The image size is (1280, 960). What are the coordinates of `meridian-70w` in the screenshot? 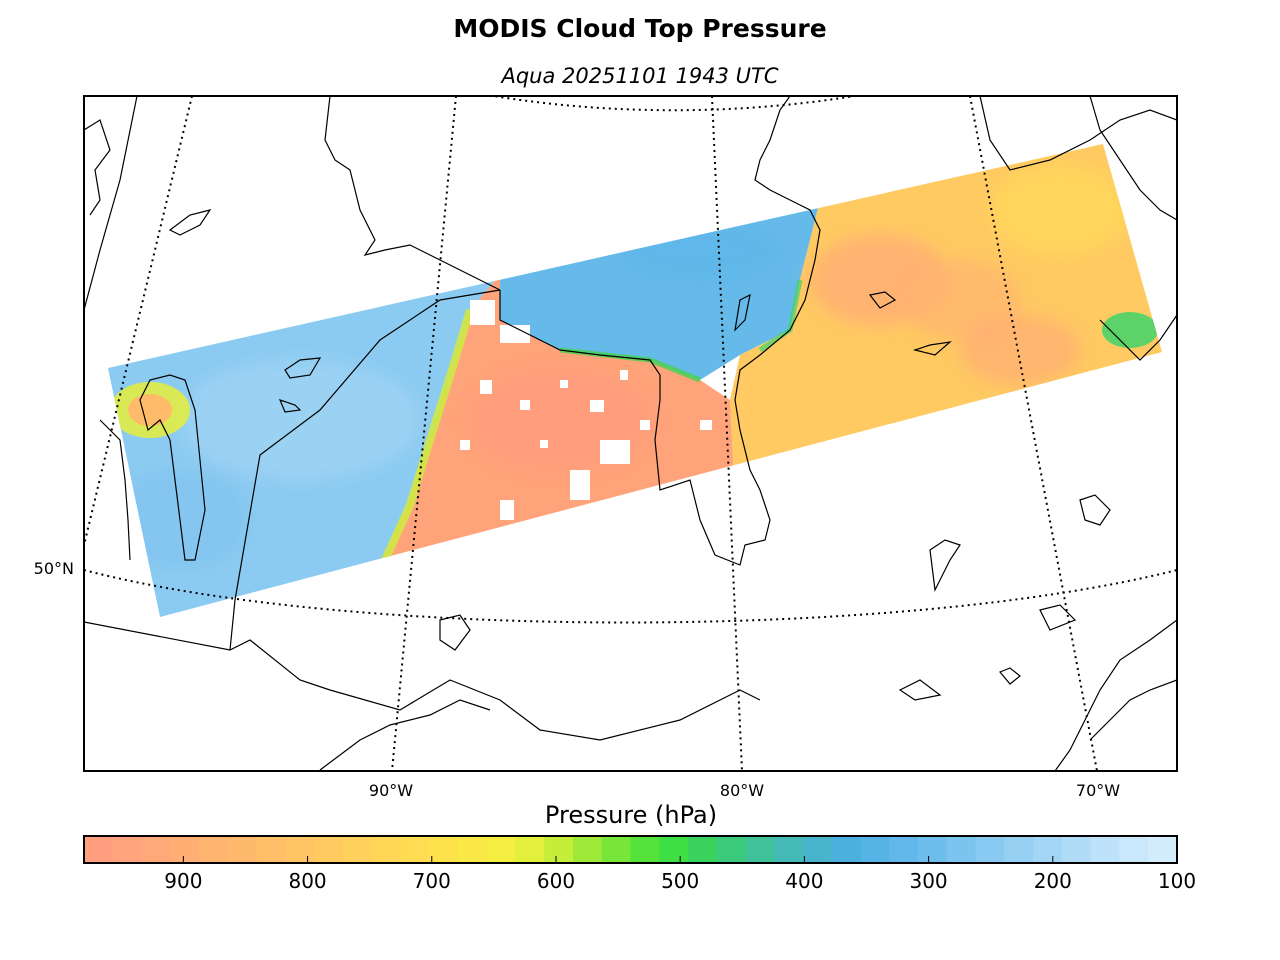 It's located at (1033, 433).